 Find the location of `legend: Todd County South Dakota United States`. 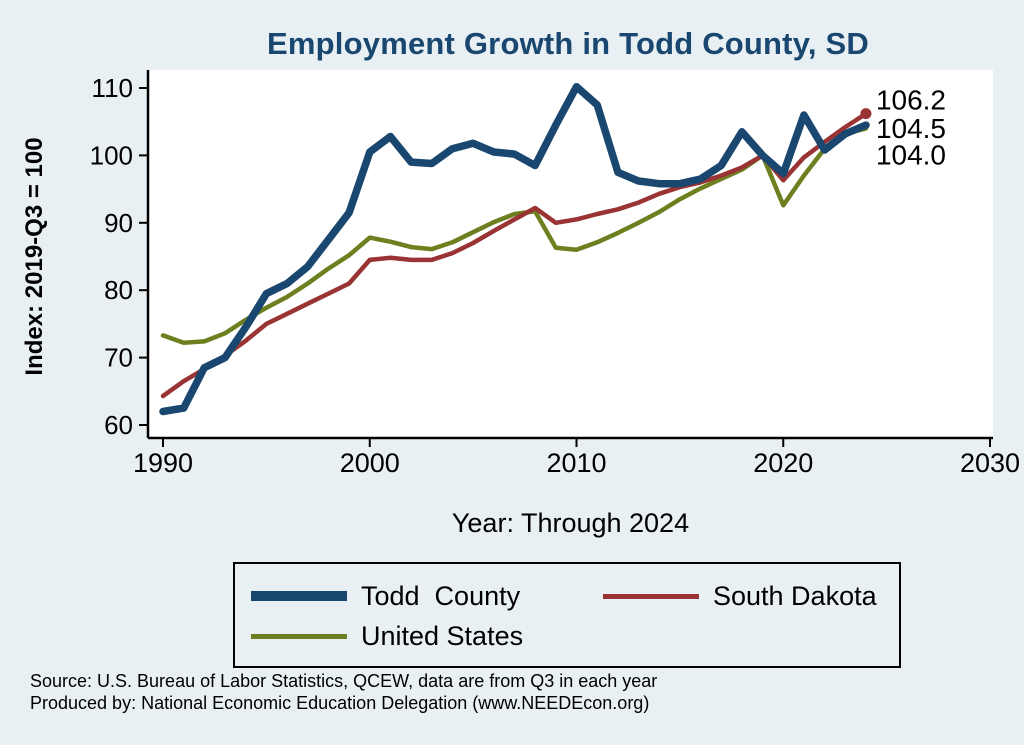

legend: Todd County South Dakota United States is located at coordinates (567, 615).